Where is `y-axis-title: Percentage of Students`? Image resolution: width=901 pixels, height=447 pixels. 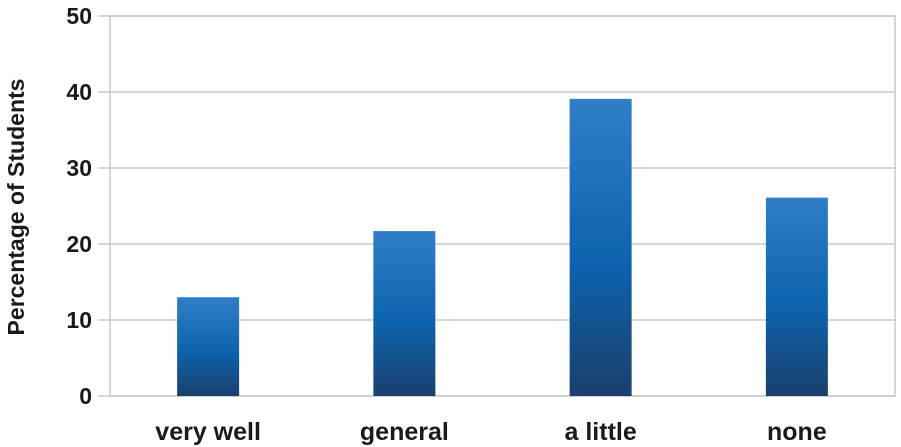
y-axis-title: Percentage of Students is located at coordinates (16, 207).